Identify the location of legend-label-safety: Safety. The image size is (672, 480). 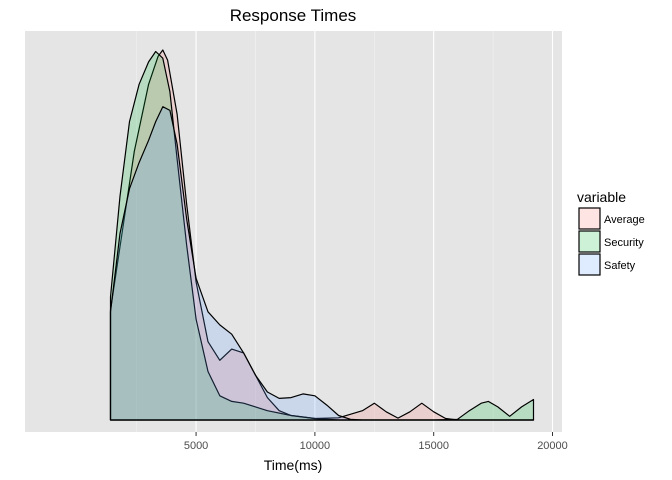
(620, 266).